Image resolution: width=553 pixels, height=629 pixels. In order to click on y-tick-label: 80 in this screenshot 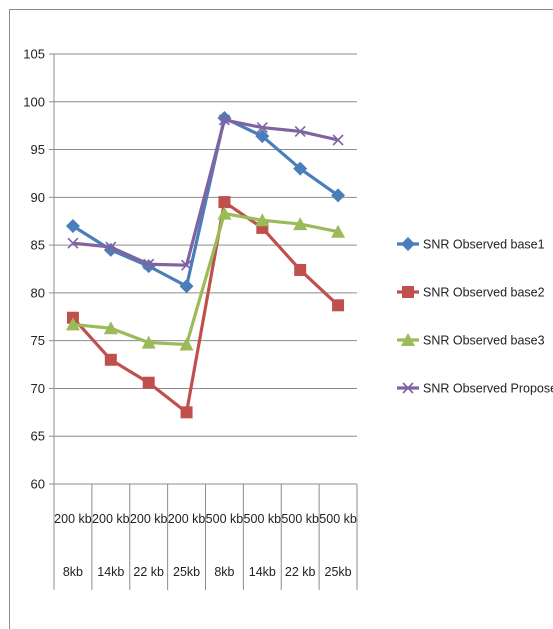, I will do `click(38, 292)`.